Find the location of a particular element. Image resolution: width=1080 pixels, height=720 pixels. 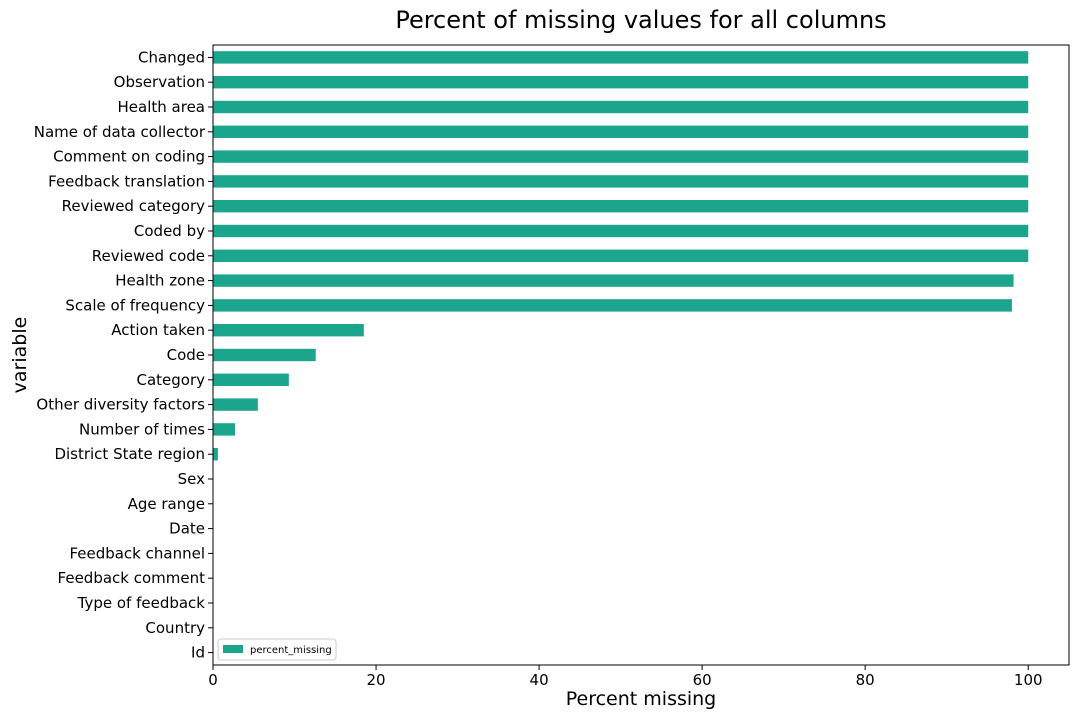

y-tick-label: Age range is located at coordinates (166, 504).